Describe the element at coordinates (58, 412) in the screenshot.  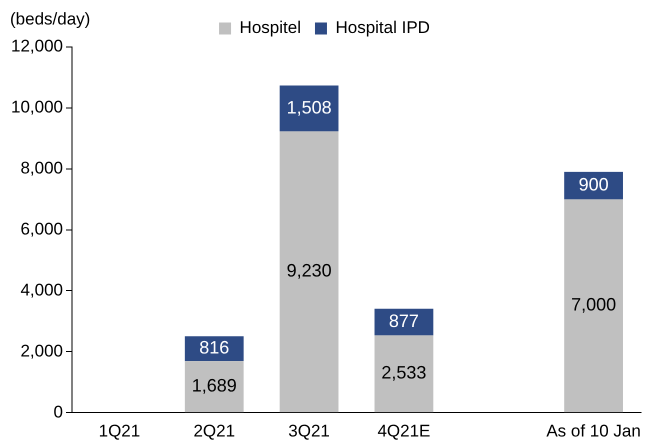
I see `y-tick-label: 0` at that location.